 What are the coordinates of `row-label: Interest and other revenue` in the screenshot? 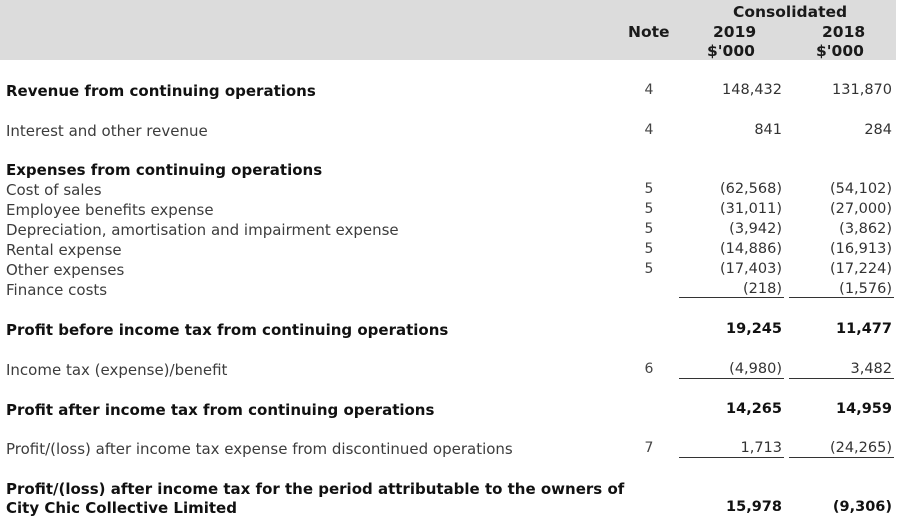 It's located at (107, 131).